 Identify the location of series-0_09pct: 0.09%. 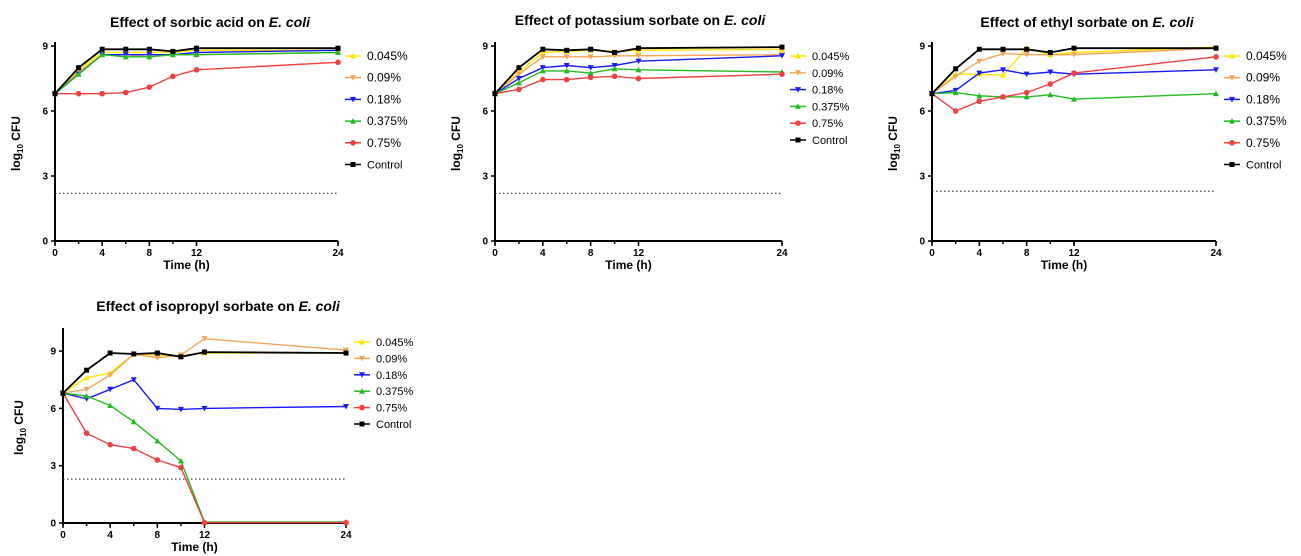
(1104, 71).